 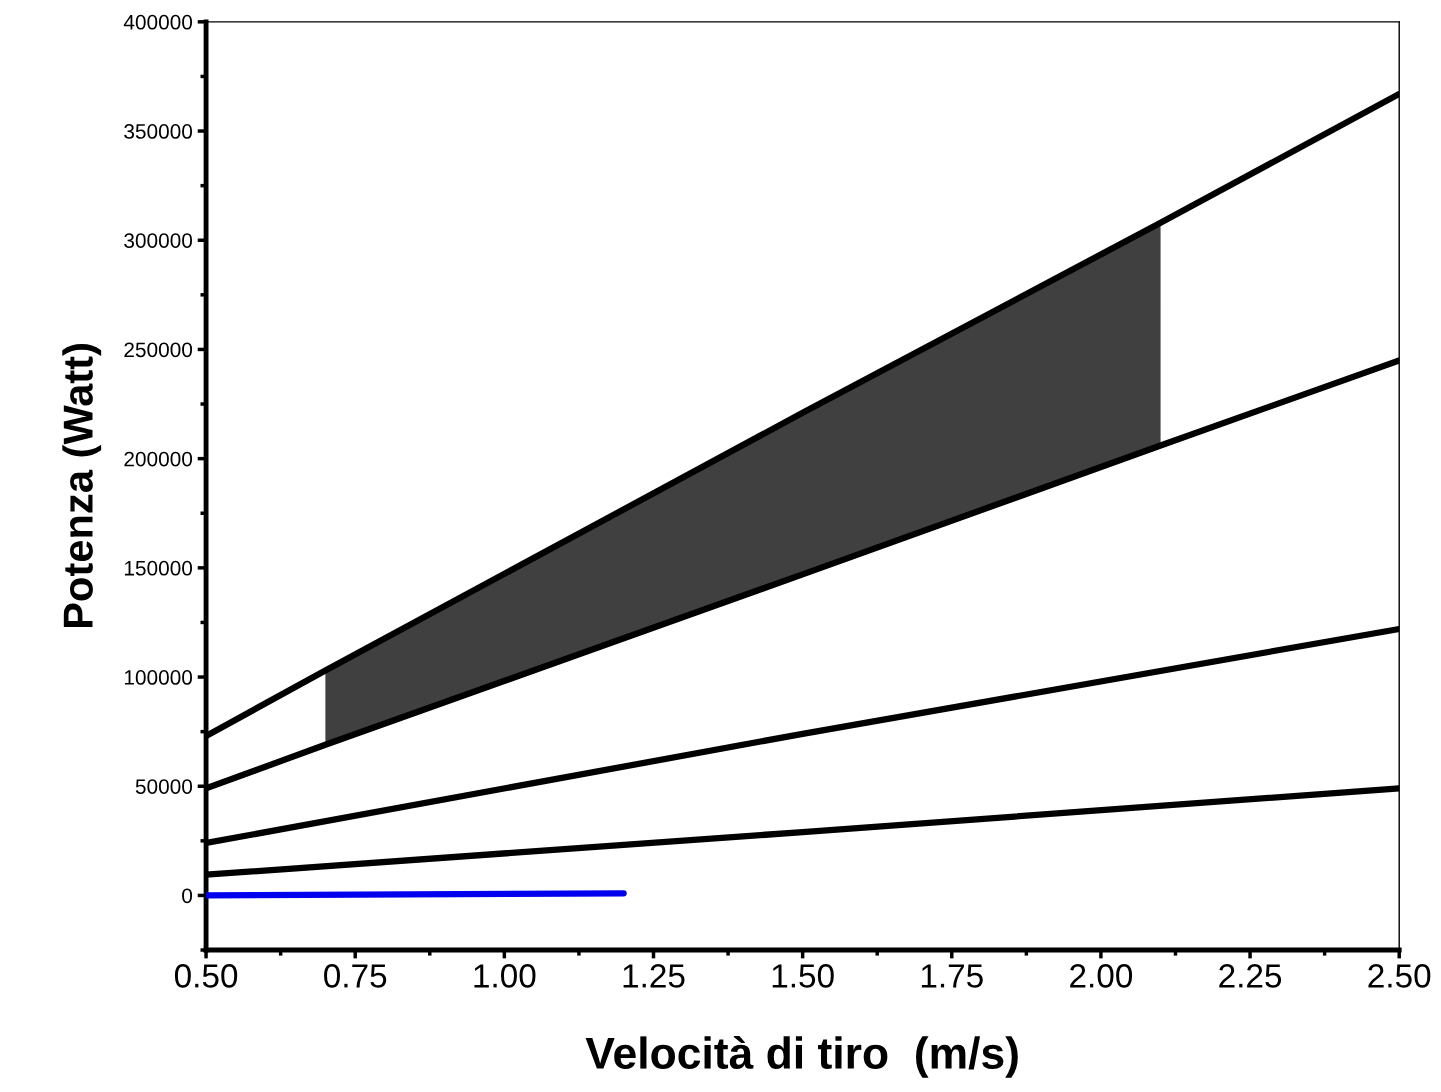 What do you see at coordinates (158, 677) in the screenshot?
I see `y-tick-label: 100000` at bounding box center [158, 677].